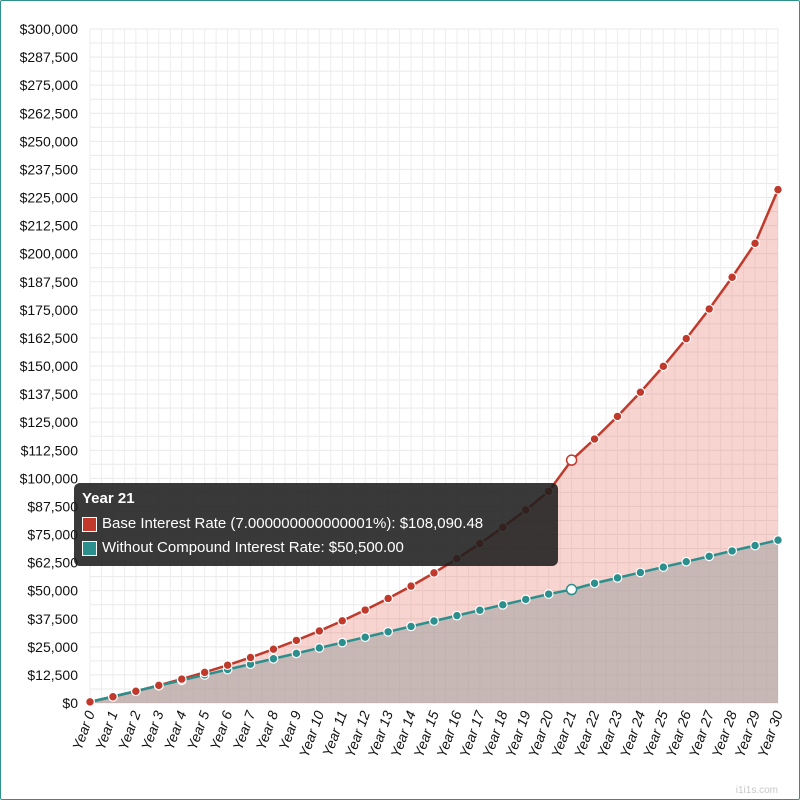 The height and width of the screenshot is (800, 800). Describe the element at coordinates (108, 498) in the screenshot. I see `tooltip-title: Year 21` at that location.